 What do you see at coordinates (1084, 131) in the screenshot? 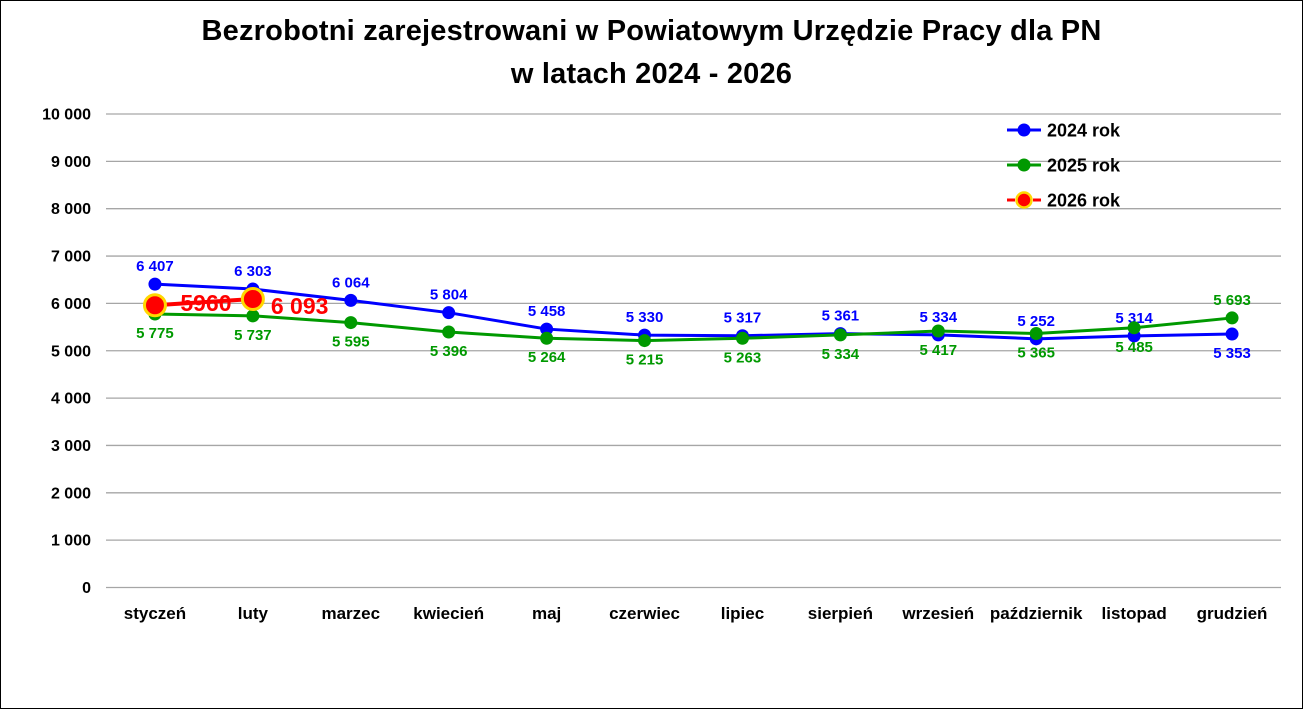
I see `legend-label-2024-rok: 2024 rok` at bounding box center [1084, 131].